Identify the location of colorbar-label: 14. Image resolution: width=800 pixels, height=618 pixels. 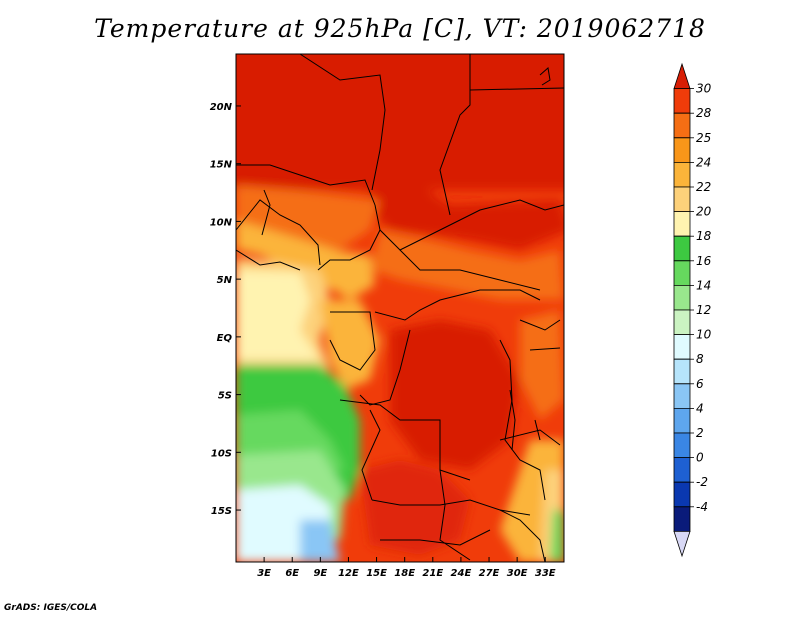
(703, 285).